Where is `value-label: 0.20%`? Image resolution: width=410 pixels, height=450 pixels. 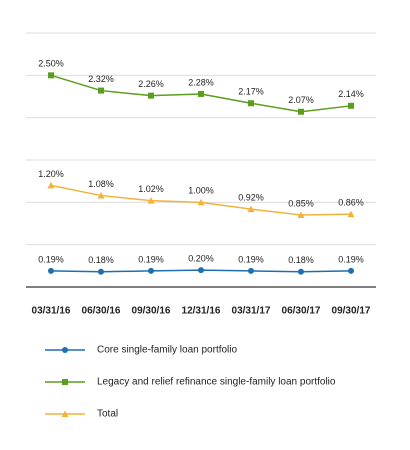
value-label: 0.20% is located at coordinates (201, 258).